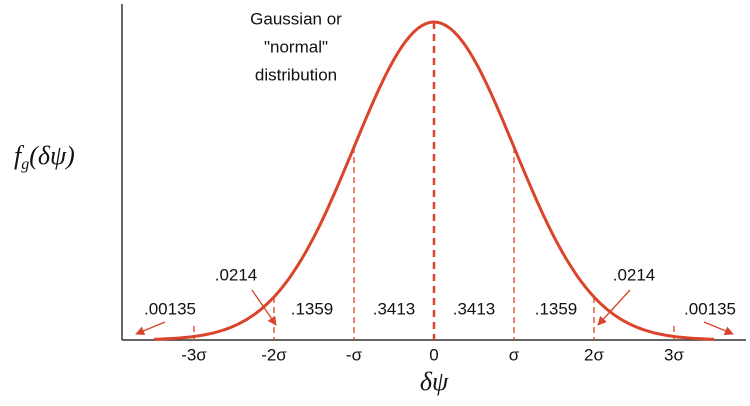 Image resolution: width=750 pixels, height=406 pixels. Describe the element at coordinates (594, 354) in the screenshot. I see `x-tick-label: 2σ` at that location.